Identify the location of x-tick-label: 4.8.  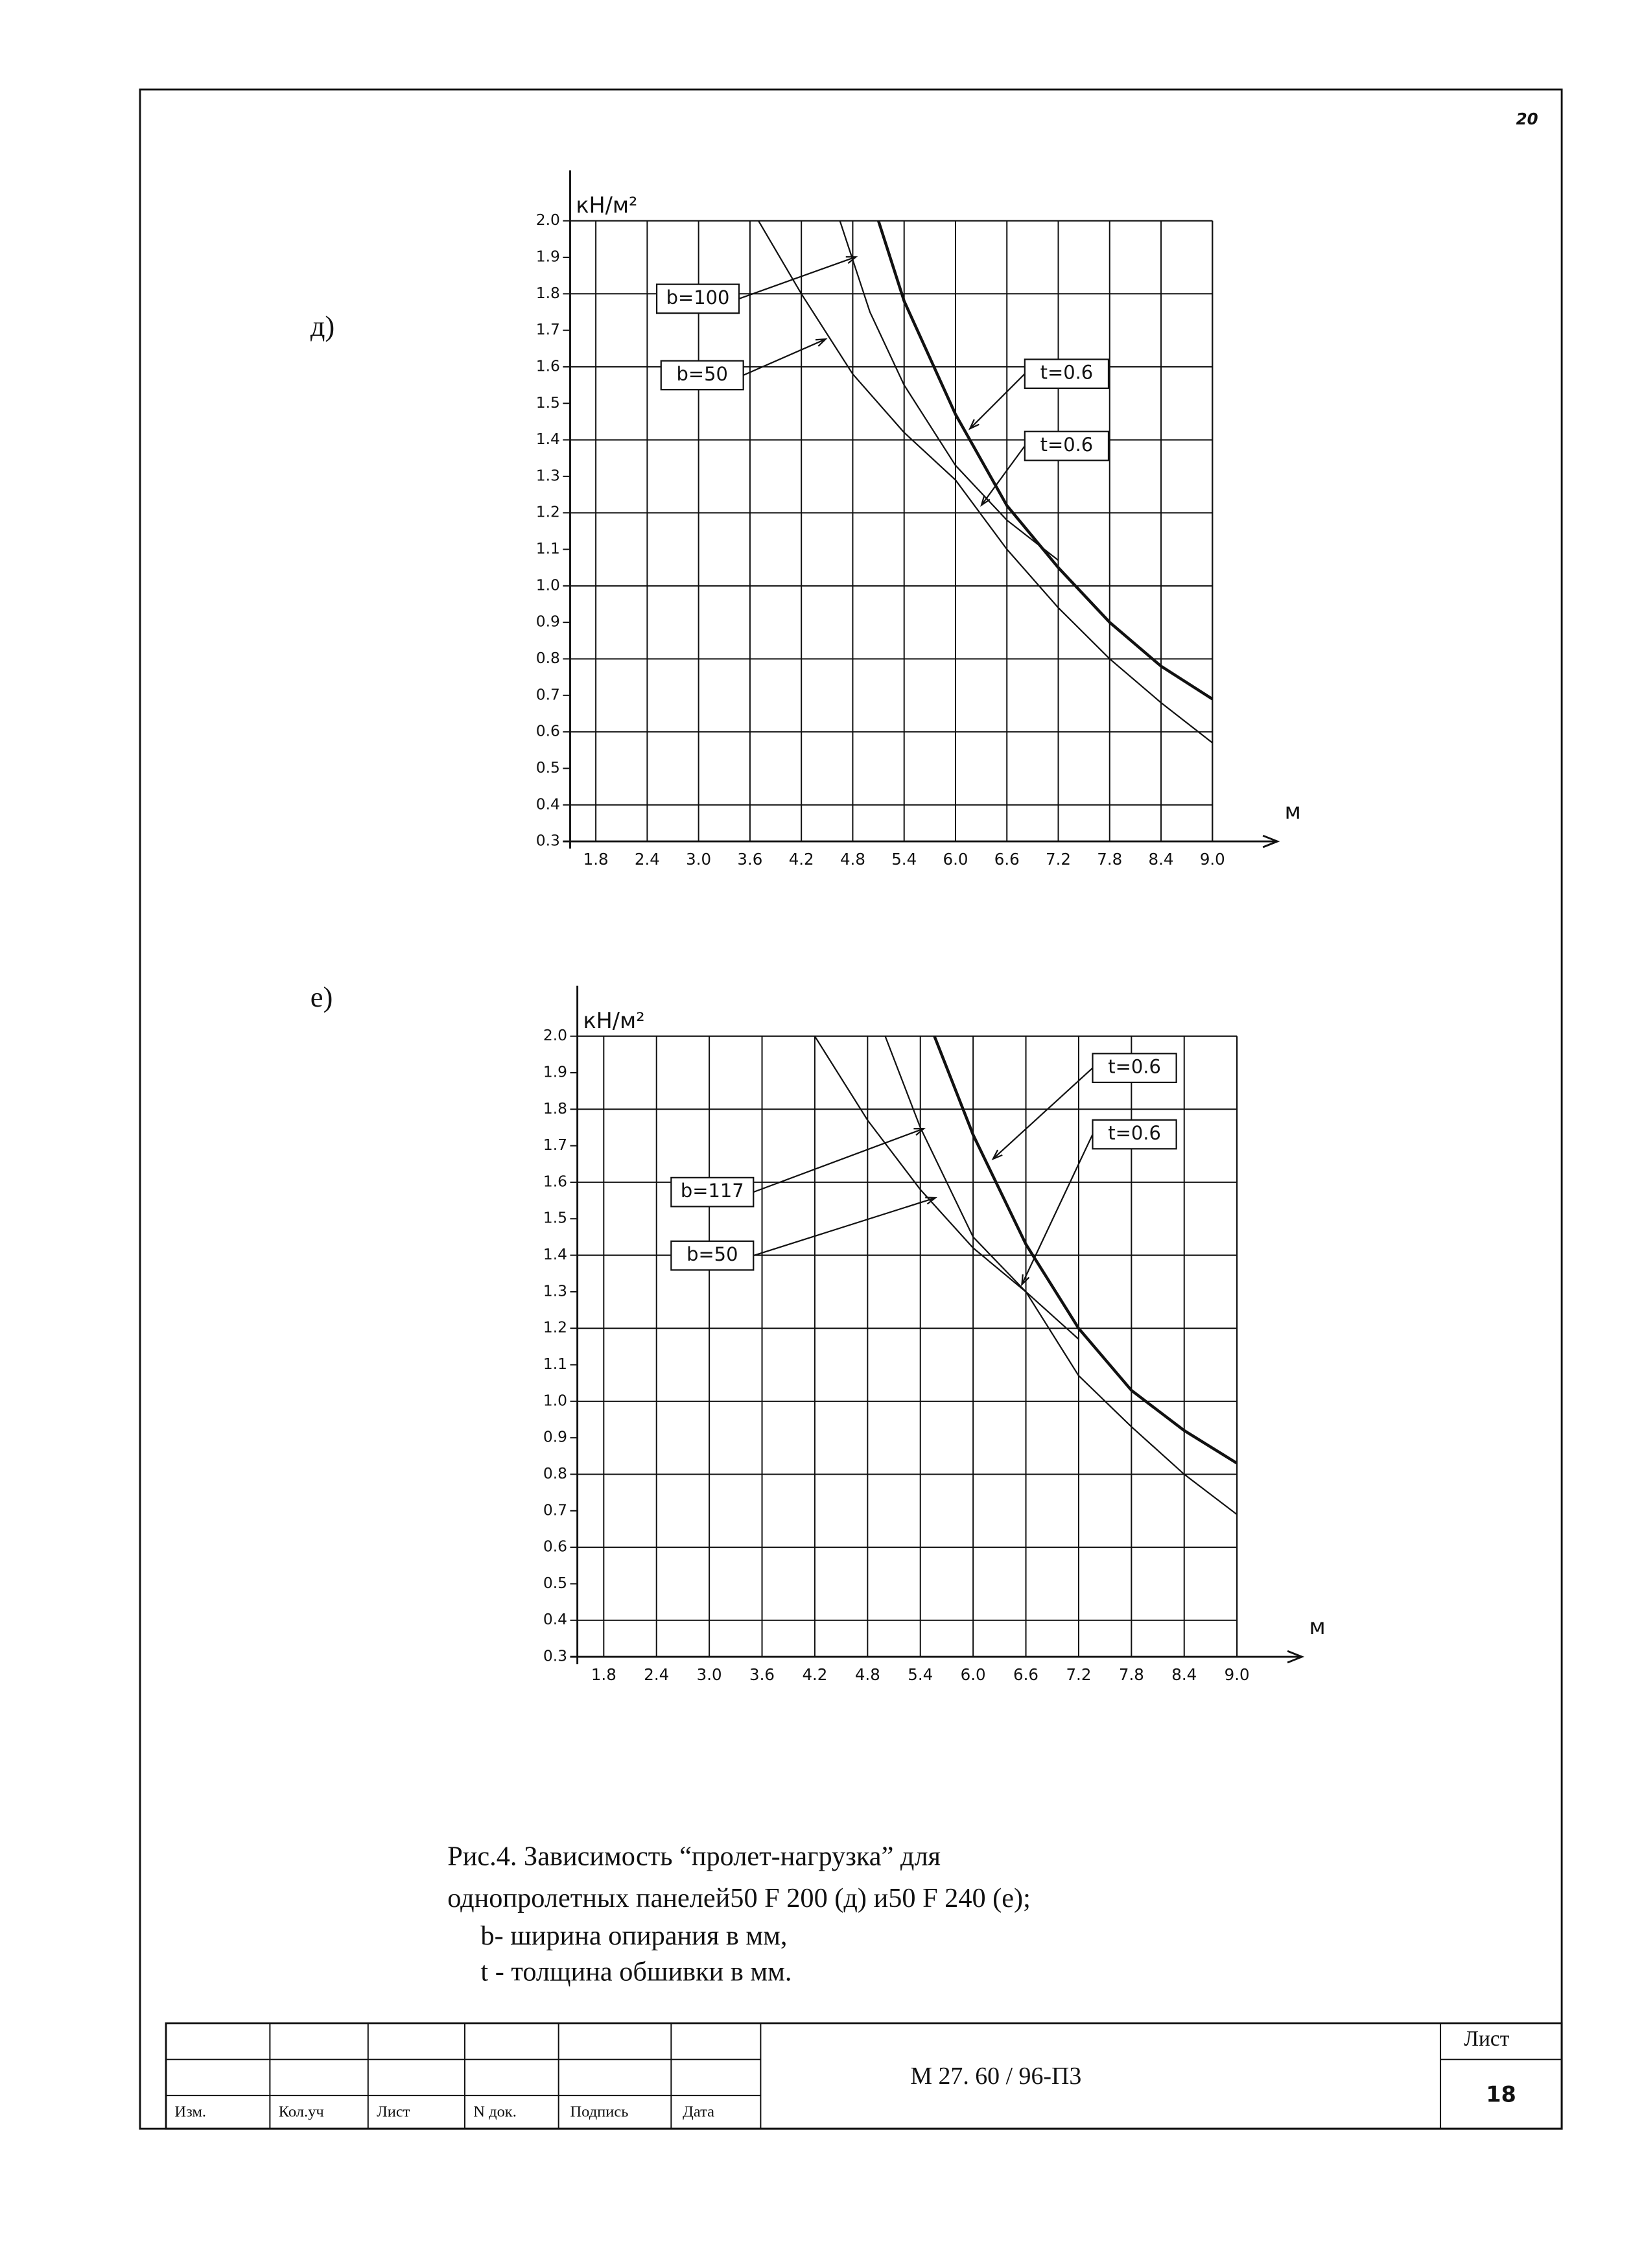
(867, 1675).